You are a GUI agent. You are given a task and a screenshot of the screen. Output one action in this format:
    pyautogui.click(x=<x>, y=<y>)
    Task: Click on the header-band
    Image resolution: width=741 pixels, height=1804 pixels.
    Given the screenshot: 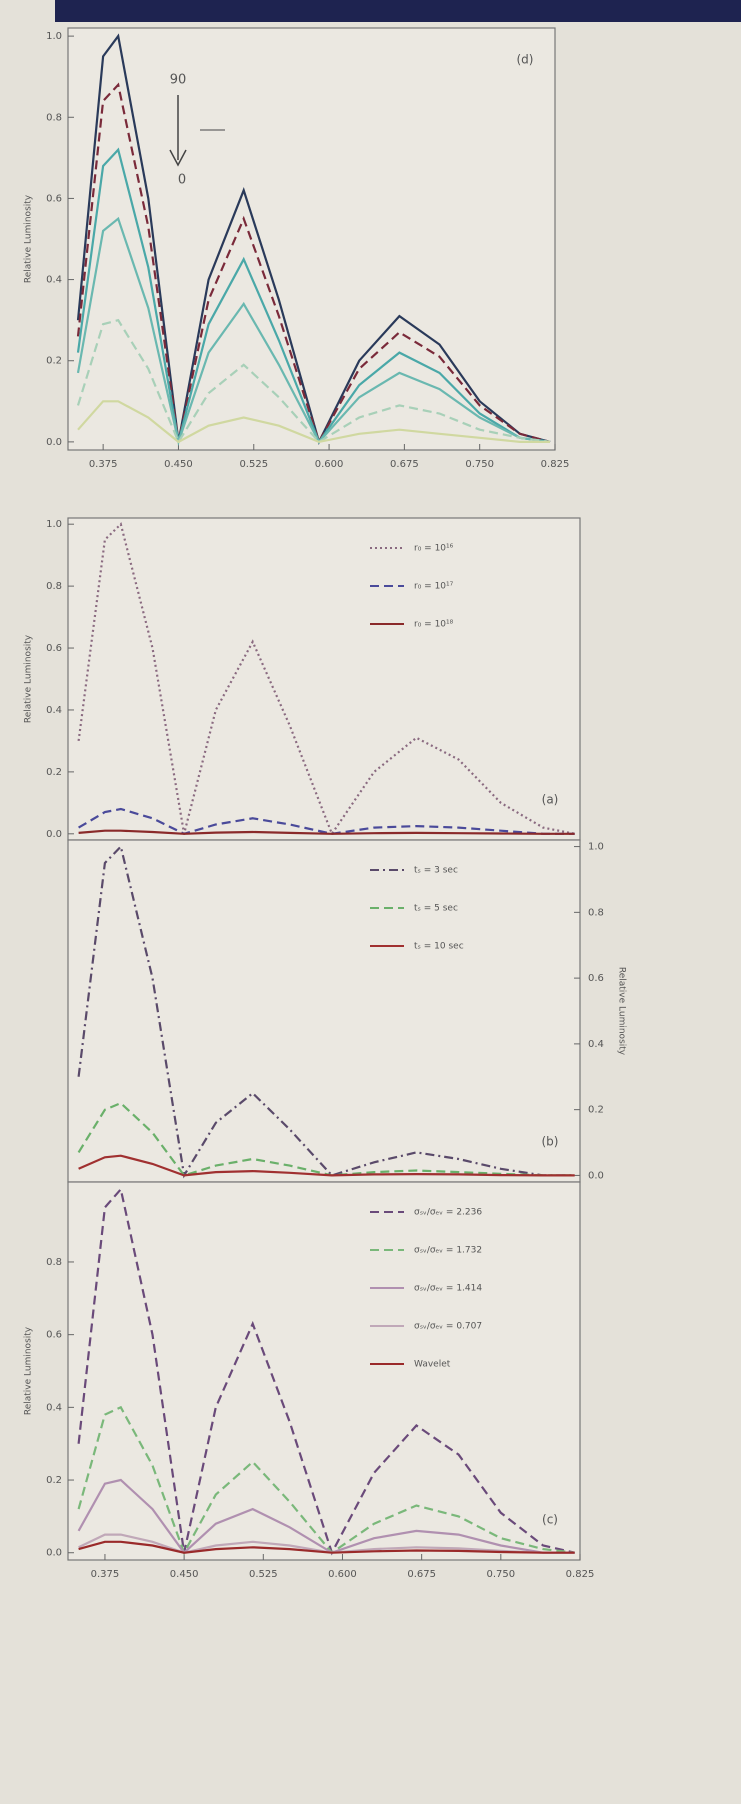 What is the action you would take?
    pyautogui.click(x=398, y=11)
    